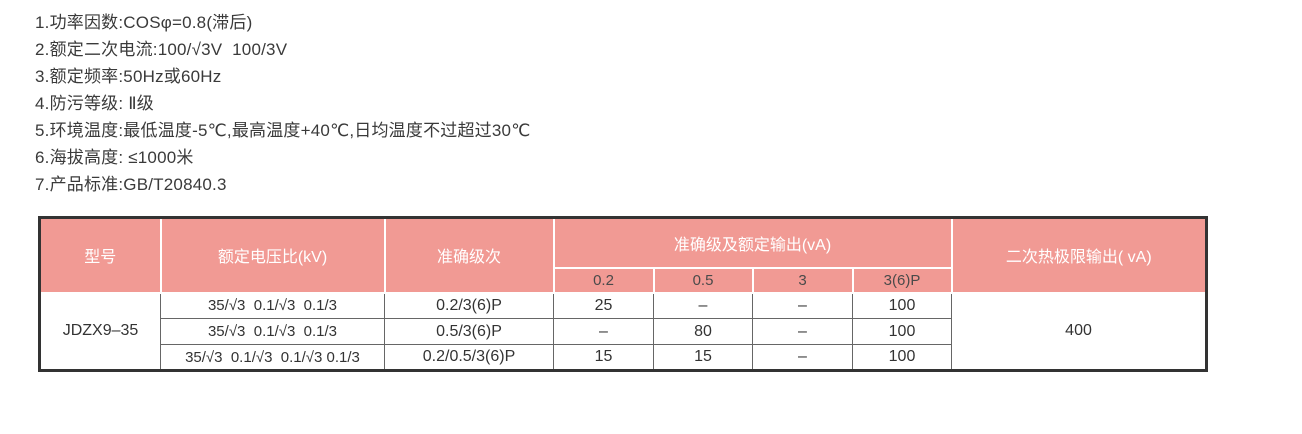 Image resolution: width=1302 pixels, height=434 pixels. What do you see at coordinates (469, 357) in the screenshot?
I see `cell-accuracy-class: 0.2/0.5/3(6)P` at bounding box center [469, 357].